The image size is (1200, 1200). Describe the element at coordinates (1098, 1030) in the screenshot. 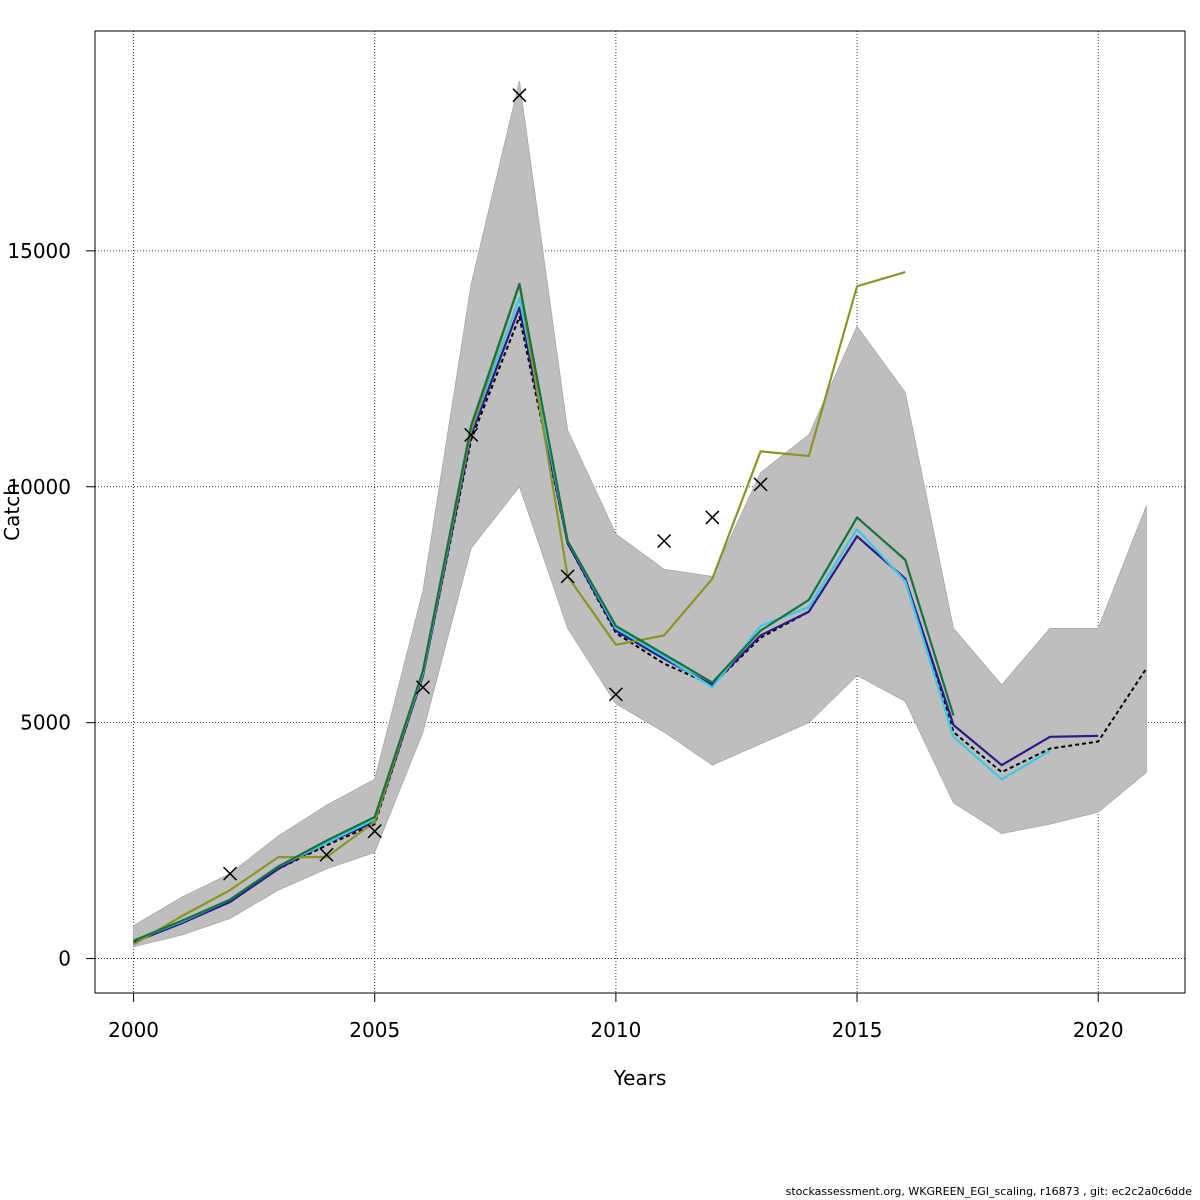

I see `x-tick-label: 2020` at that location.